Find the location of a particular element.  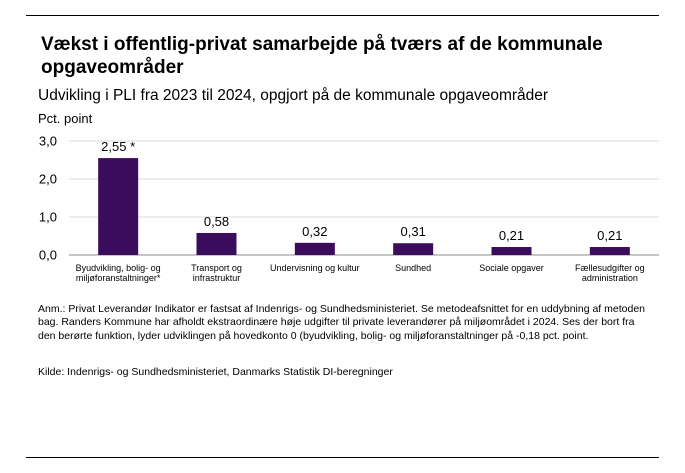

x-category-label: administration is located at coordinates (610, 278).